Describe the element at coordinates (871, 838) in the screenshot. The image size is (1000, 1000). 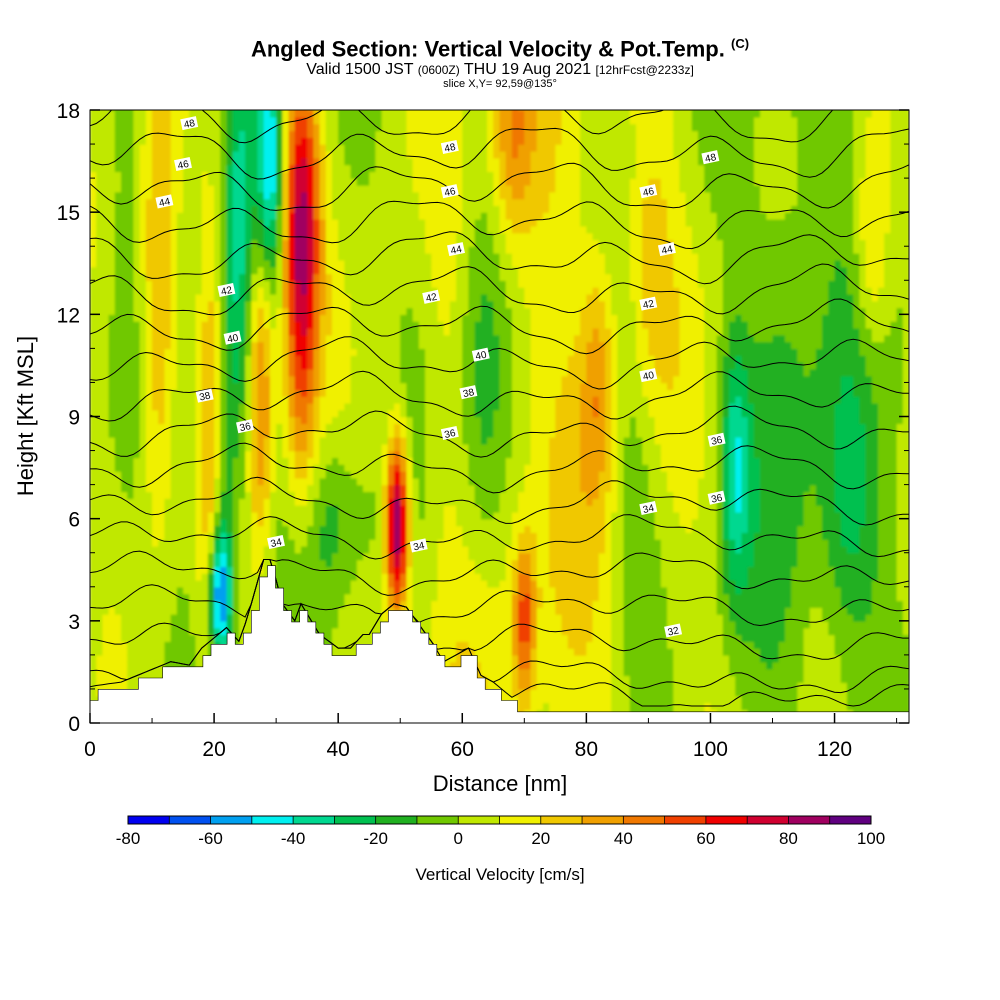
I see `colorbar-tick-label: 100` at that location.